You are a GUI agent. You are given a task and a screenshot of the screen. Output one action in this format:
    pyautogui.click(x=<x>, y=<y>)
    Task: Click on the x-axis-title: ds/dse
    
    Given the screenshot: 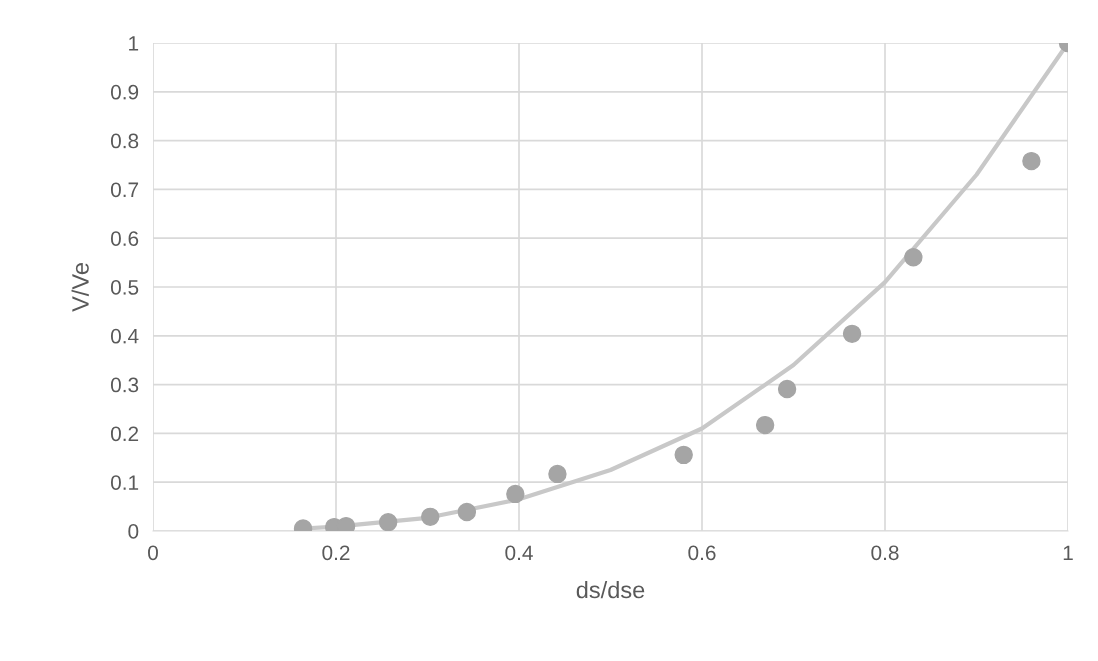 What is the action you would take?
    pyautogui.click(x=610, y=589)
    